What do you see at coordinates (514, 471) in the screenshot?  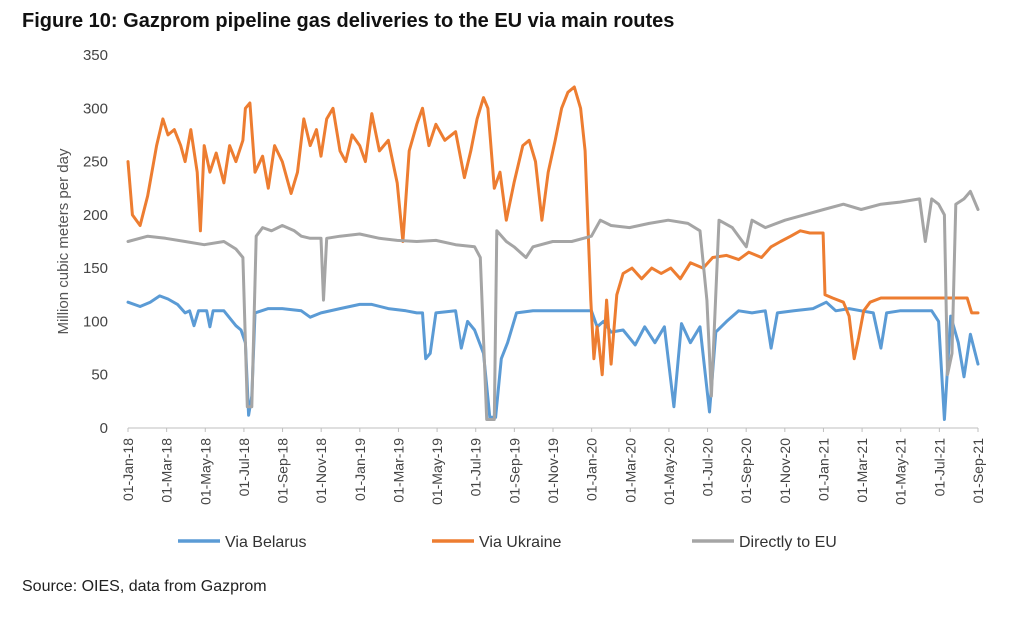 I see `x-tick-label: 01-Sep-19` at bounding box center [514, 471].